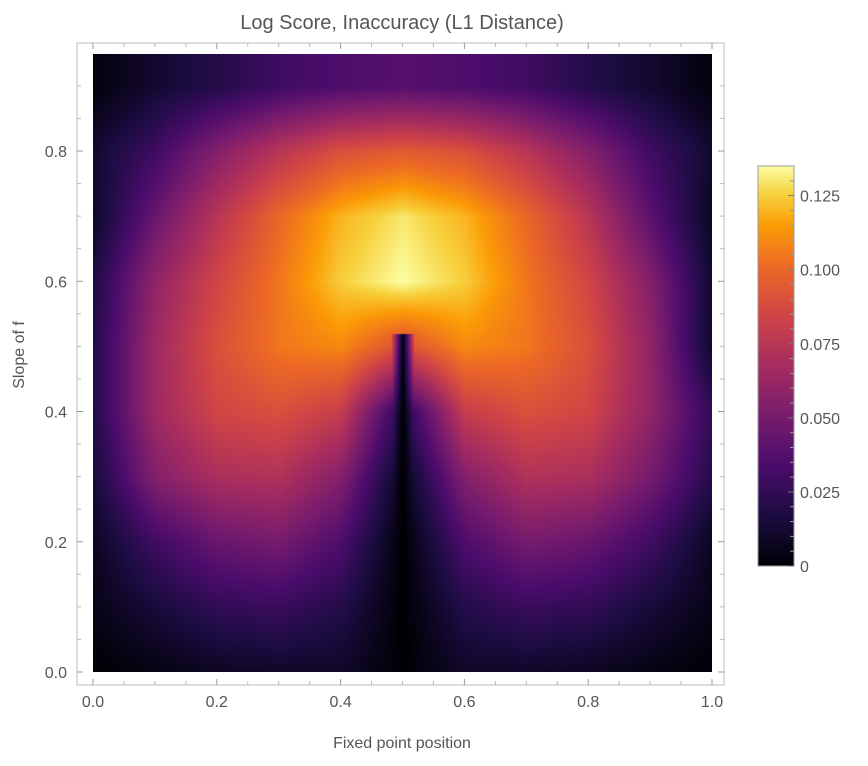  I want to click on x-tick-label: 0.2, so click(217, 702).